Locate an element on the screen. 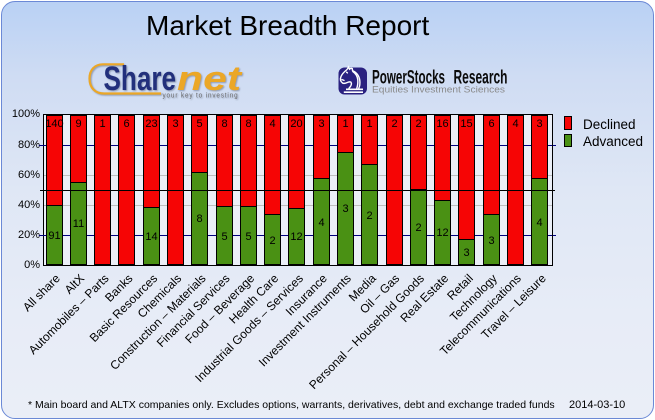 This screenshot has width=655, height=420. svg-text: Research is located at coordinates (481, 78).